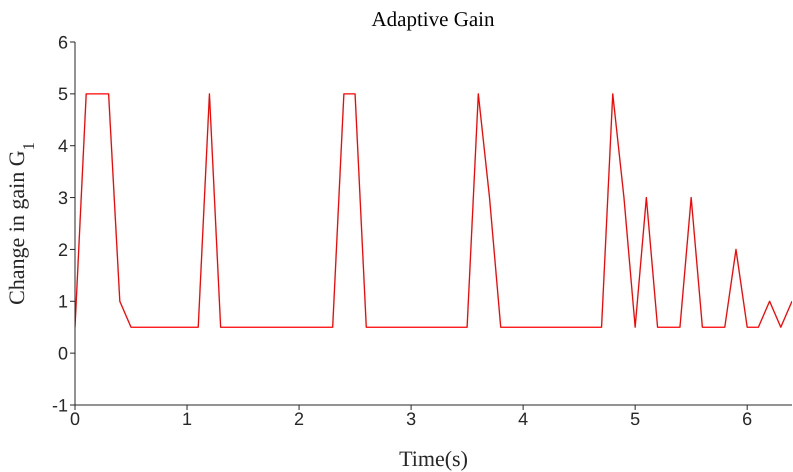  Describe the element at coordinates (63, 198) in the screenshot. I see `y-tick-label: 3` at that location.